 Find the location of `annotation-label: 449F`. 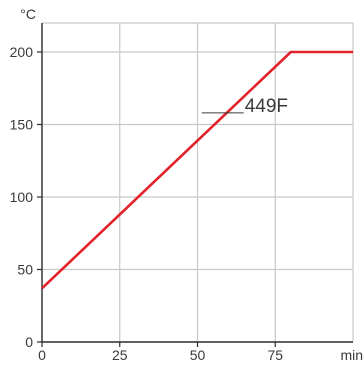

annotation-label: 449F is located at coordinates (266, 106).